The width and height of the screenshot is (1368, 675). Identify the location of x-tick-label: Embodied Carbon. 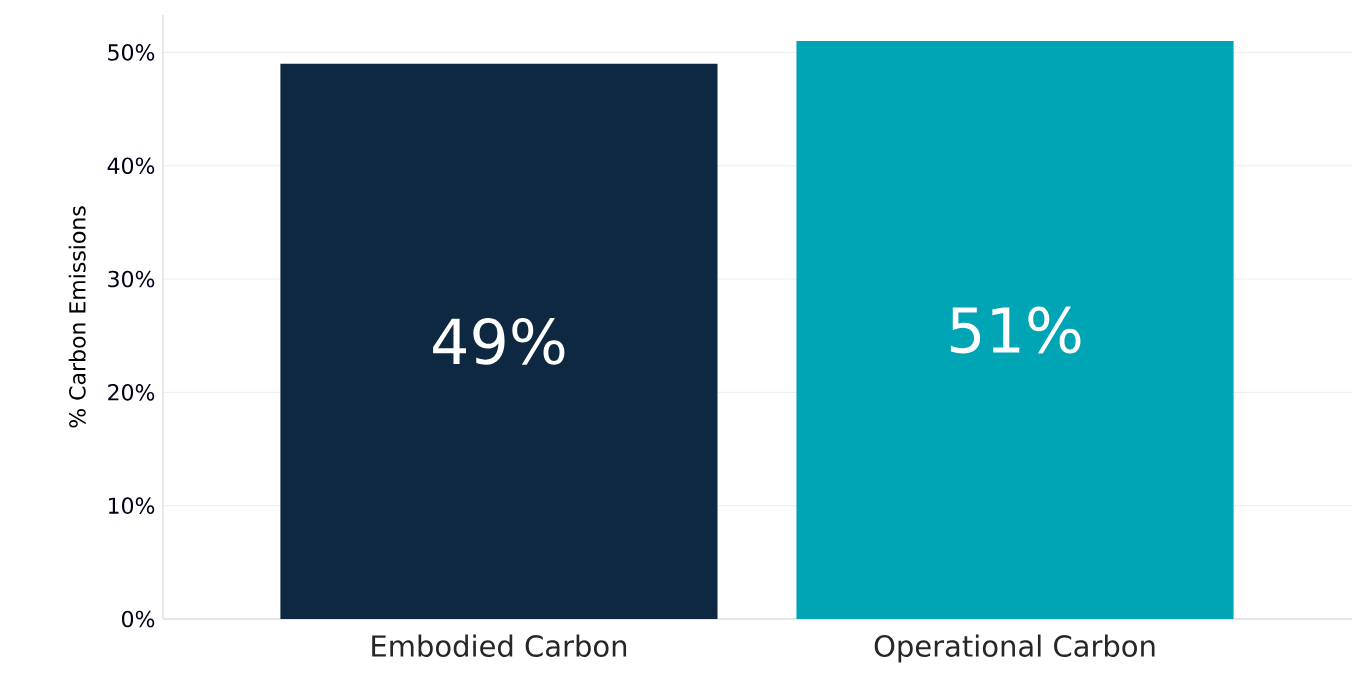
(499, 645).